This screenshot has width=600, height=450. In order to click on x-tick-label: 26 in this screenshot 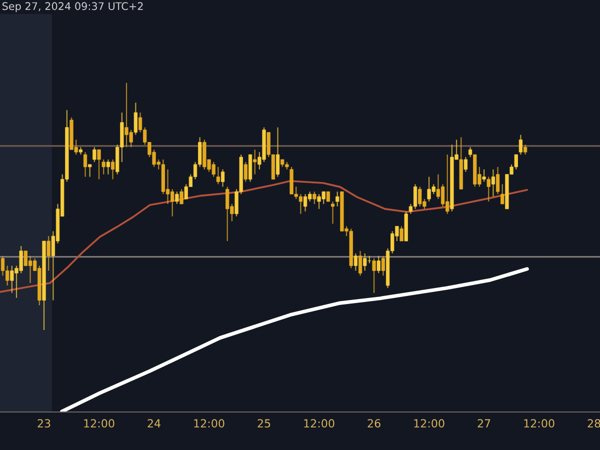, I will do `click(374, 423)`.